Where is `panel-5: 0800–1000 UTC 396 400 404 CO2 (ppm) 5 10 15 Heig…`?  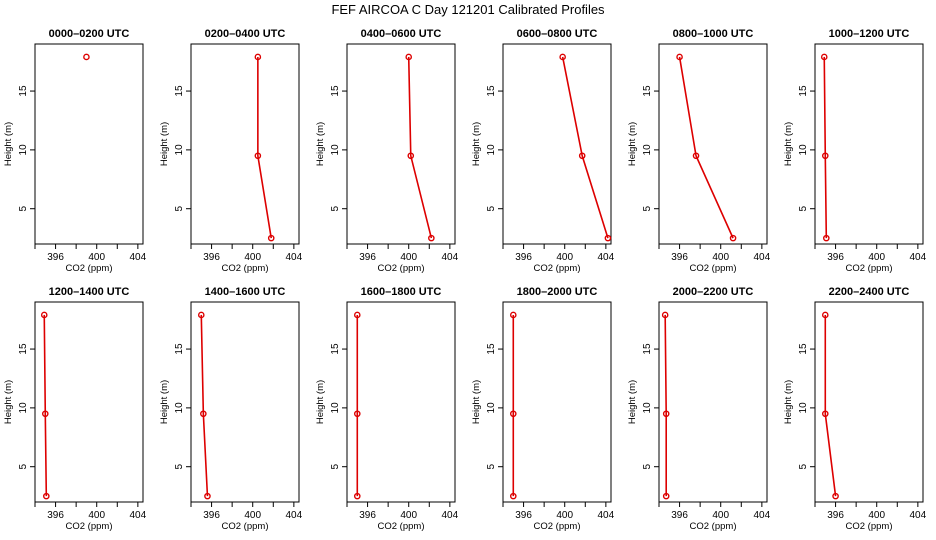 panel-5: 0800–1000 UTC 396 400 404 CO2 (ppm) 5 10 15 Heig… is located at coordinates (699, 151).